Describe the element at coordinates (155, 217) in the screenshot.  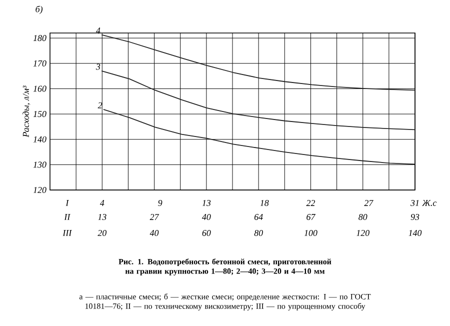
I see `text: 27` at that location.